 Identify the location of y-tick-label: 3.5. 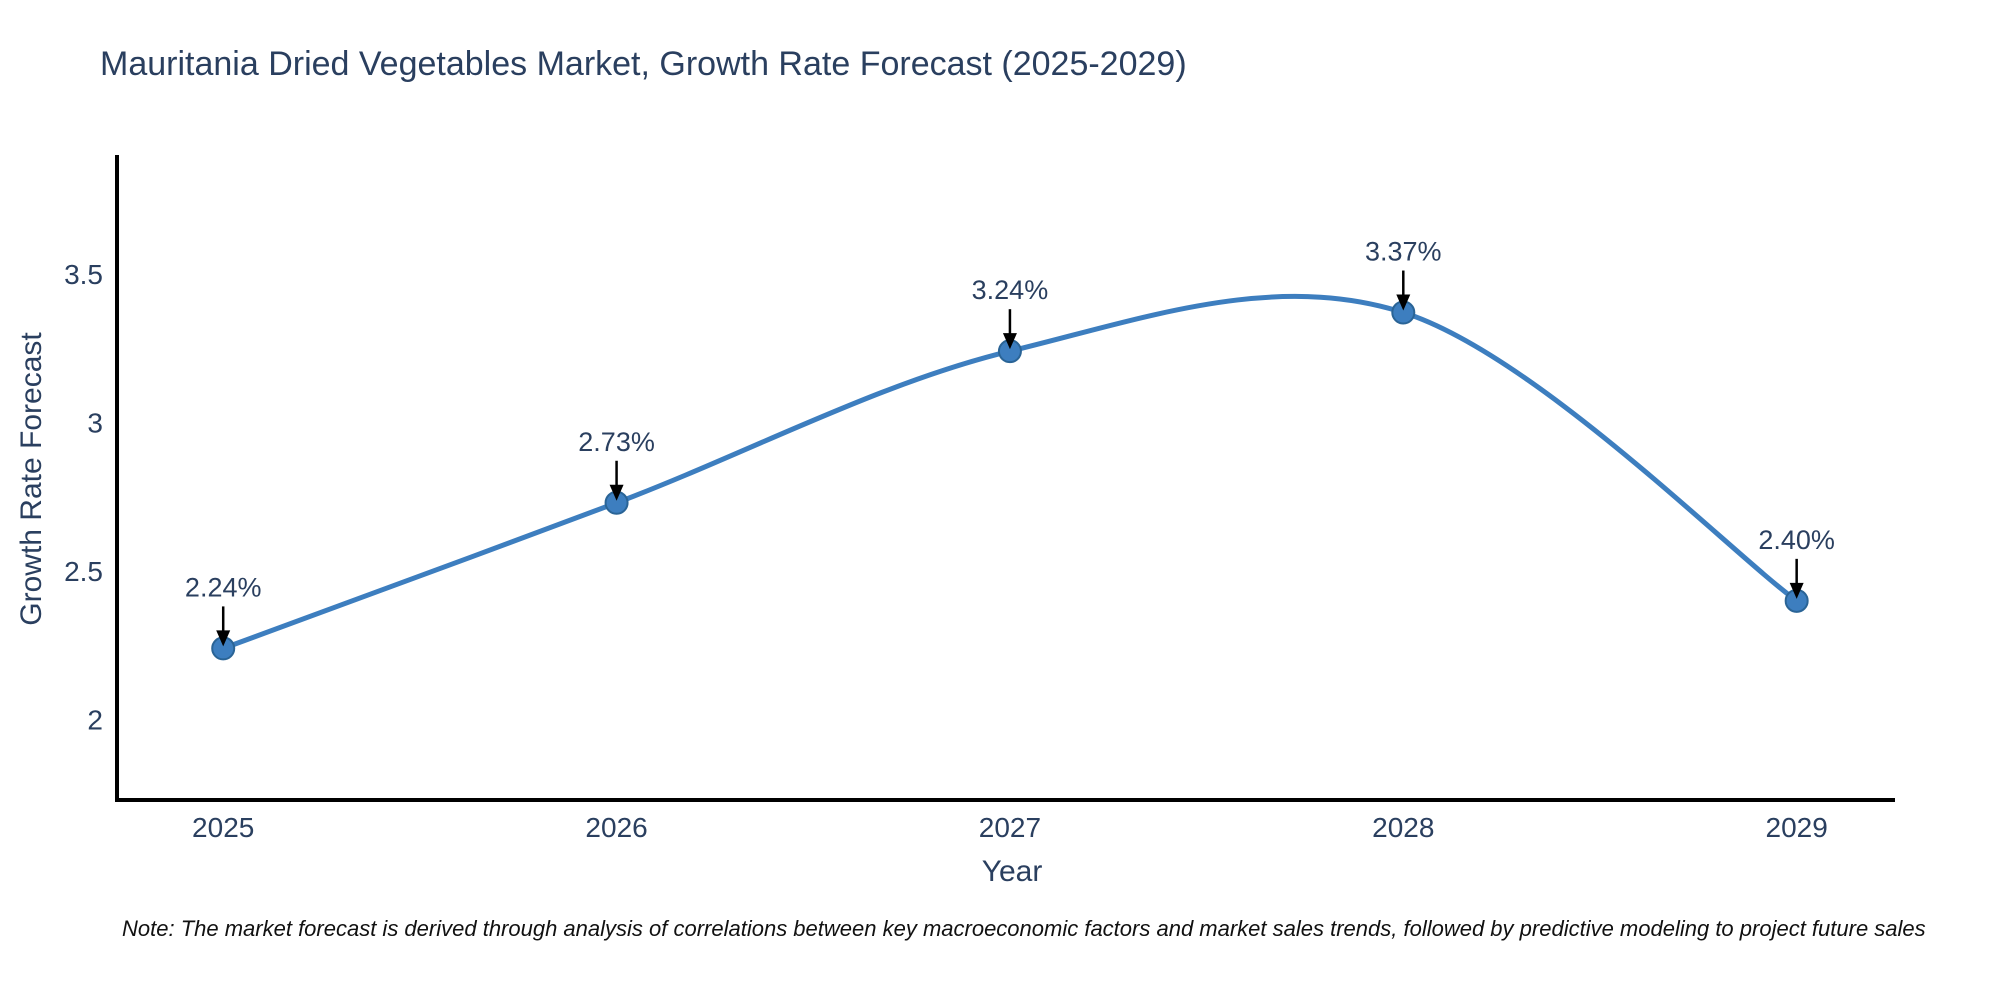
(83, 274).